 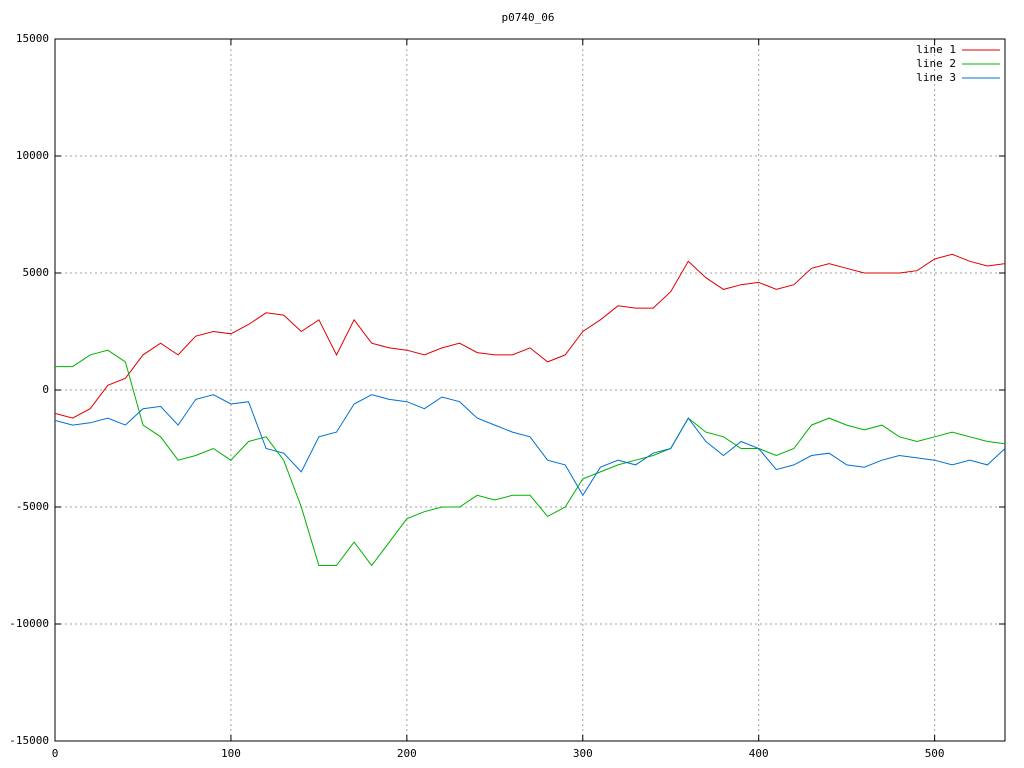 What do you see at coordinates (32, 506) in the screenshot?
I see `y-tick-label: -5000` at bounding box center [32, 506].